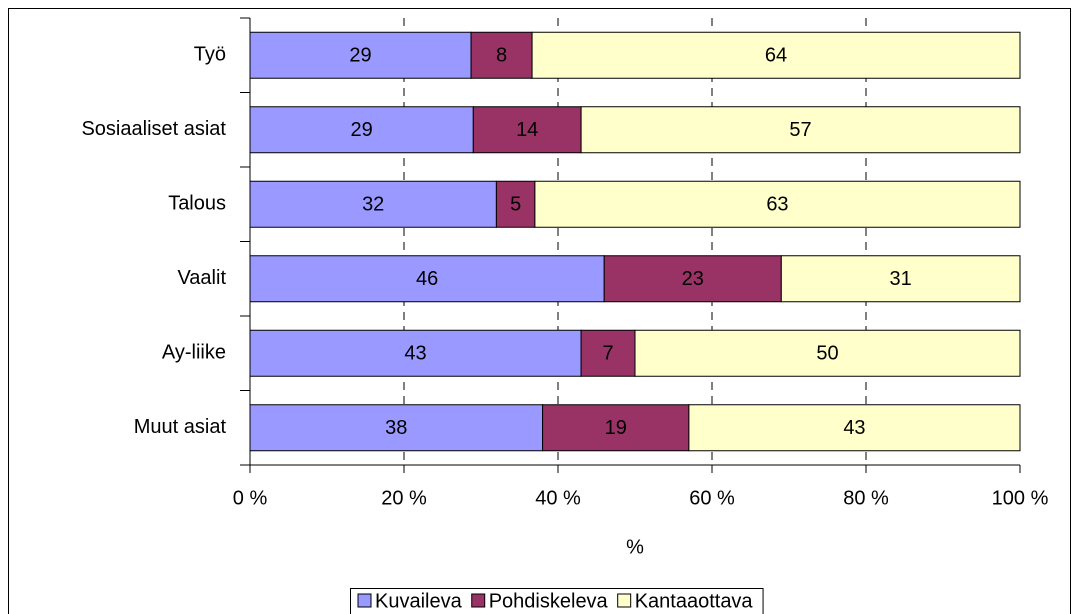 The height and width of the screenshot is (614, 1077). Describe the element at coordinates (194, 353) in the screenshot. I see `y-tick-label: Ay-liike` at that location.